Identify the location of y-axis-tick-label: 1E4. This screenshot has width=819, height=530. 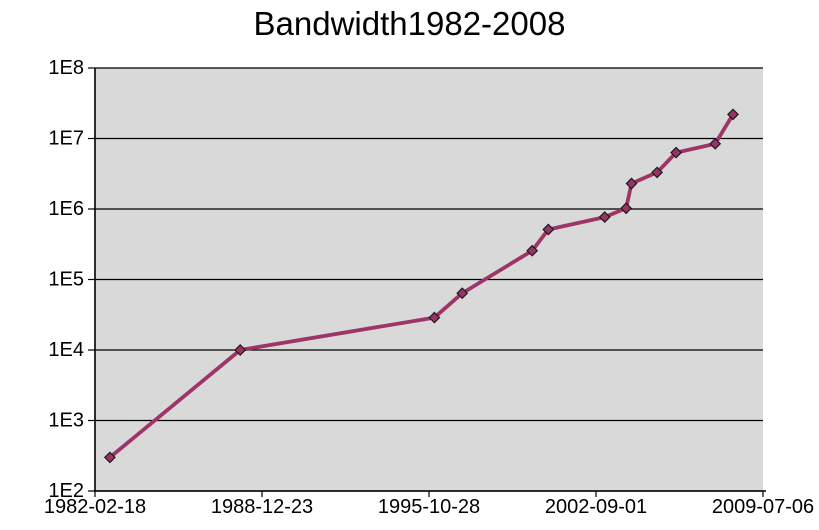
(66, 350).